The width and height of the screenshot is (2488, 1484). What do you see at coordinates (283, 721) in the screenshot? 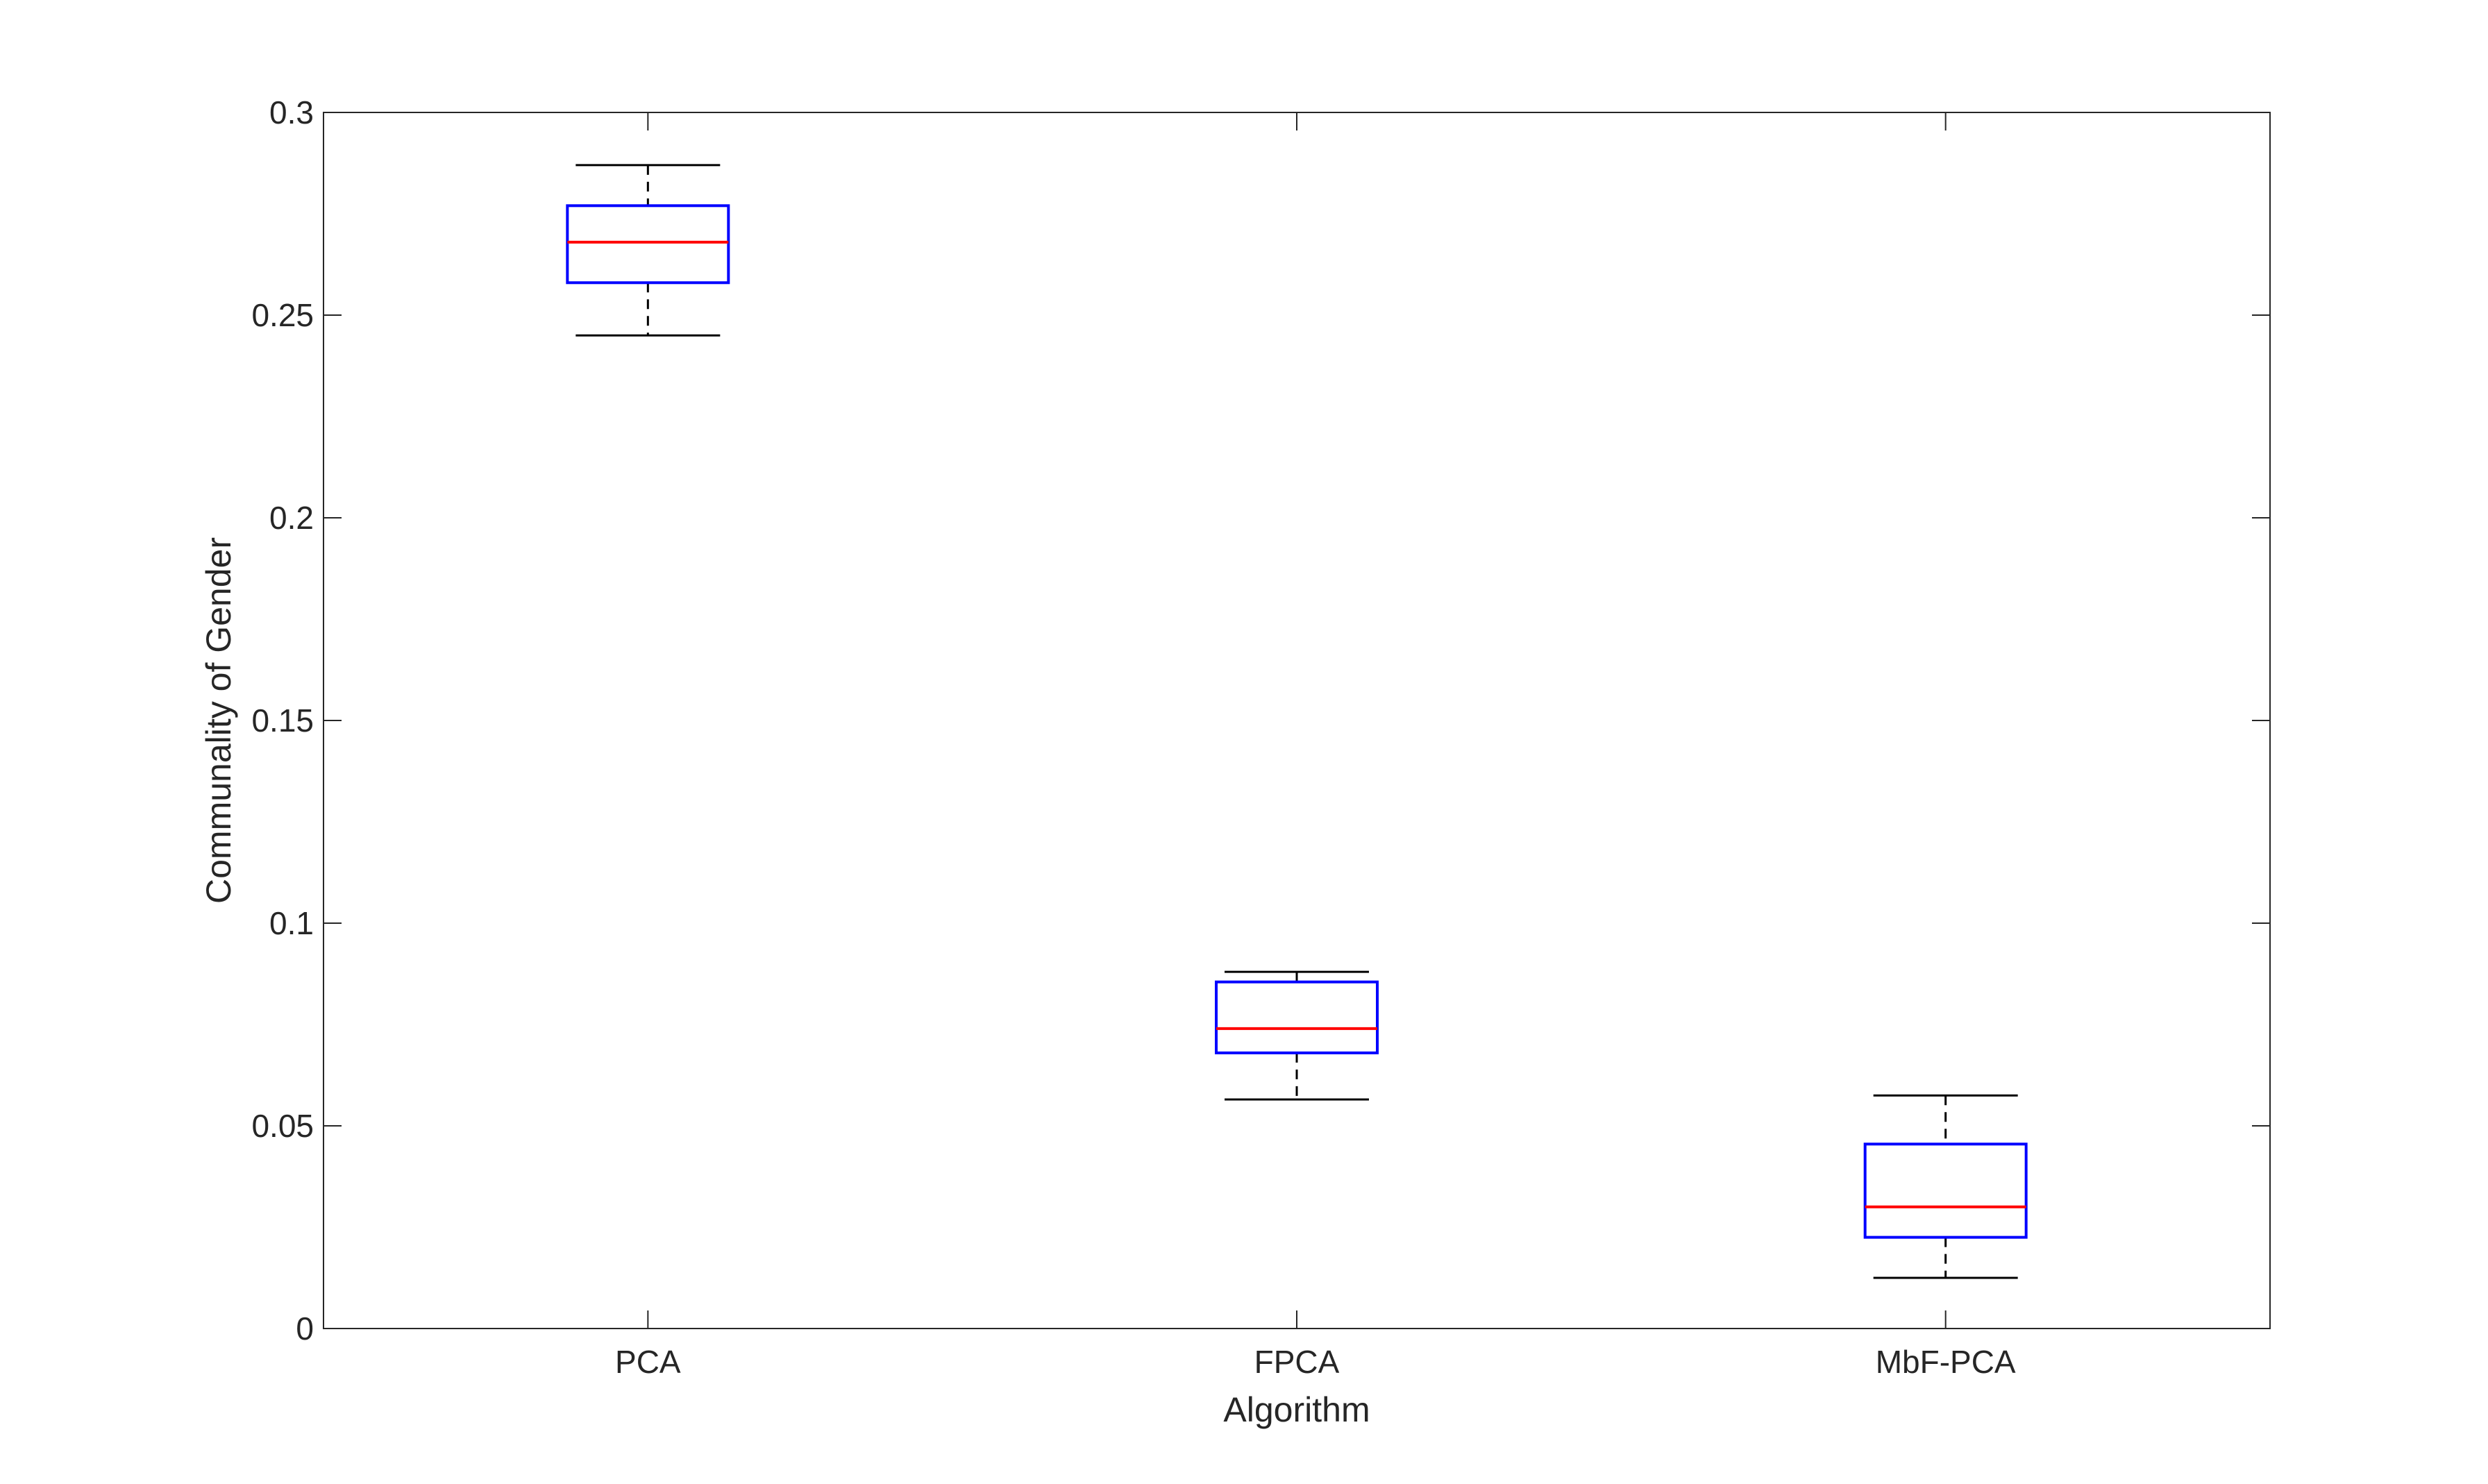
I see `y-tick-label: 0.15` at bounding box center [283, 721].